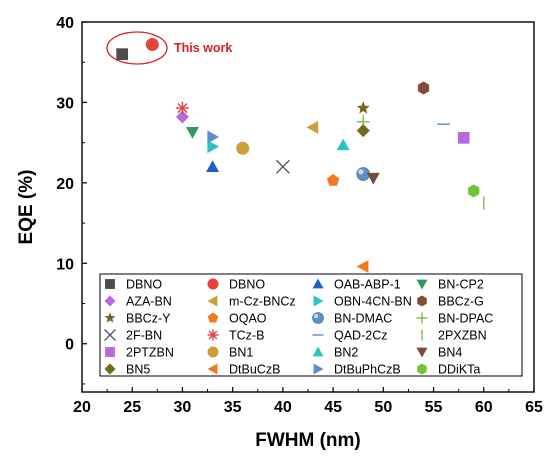 This screenshot has width=550, height=461. What do you see at coordinates (360, 336) in the screenshot?
I see `legend-label-qad-2cz-14: QAD-2Cz` at bounding box center [360, 336].